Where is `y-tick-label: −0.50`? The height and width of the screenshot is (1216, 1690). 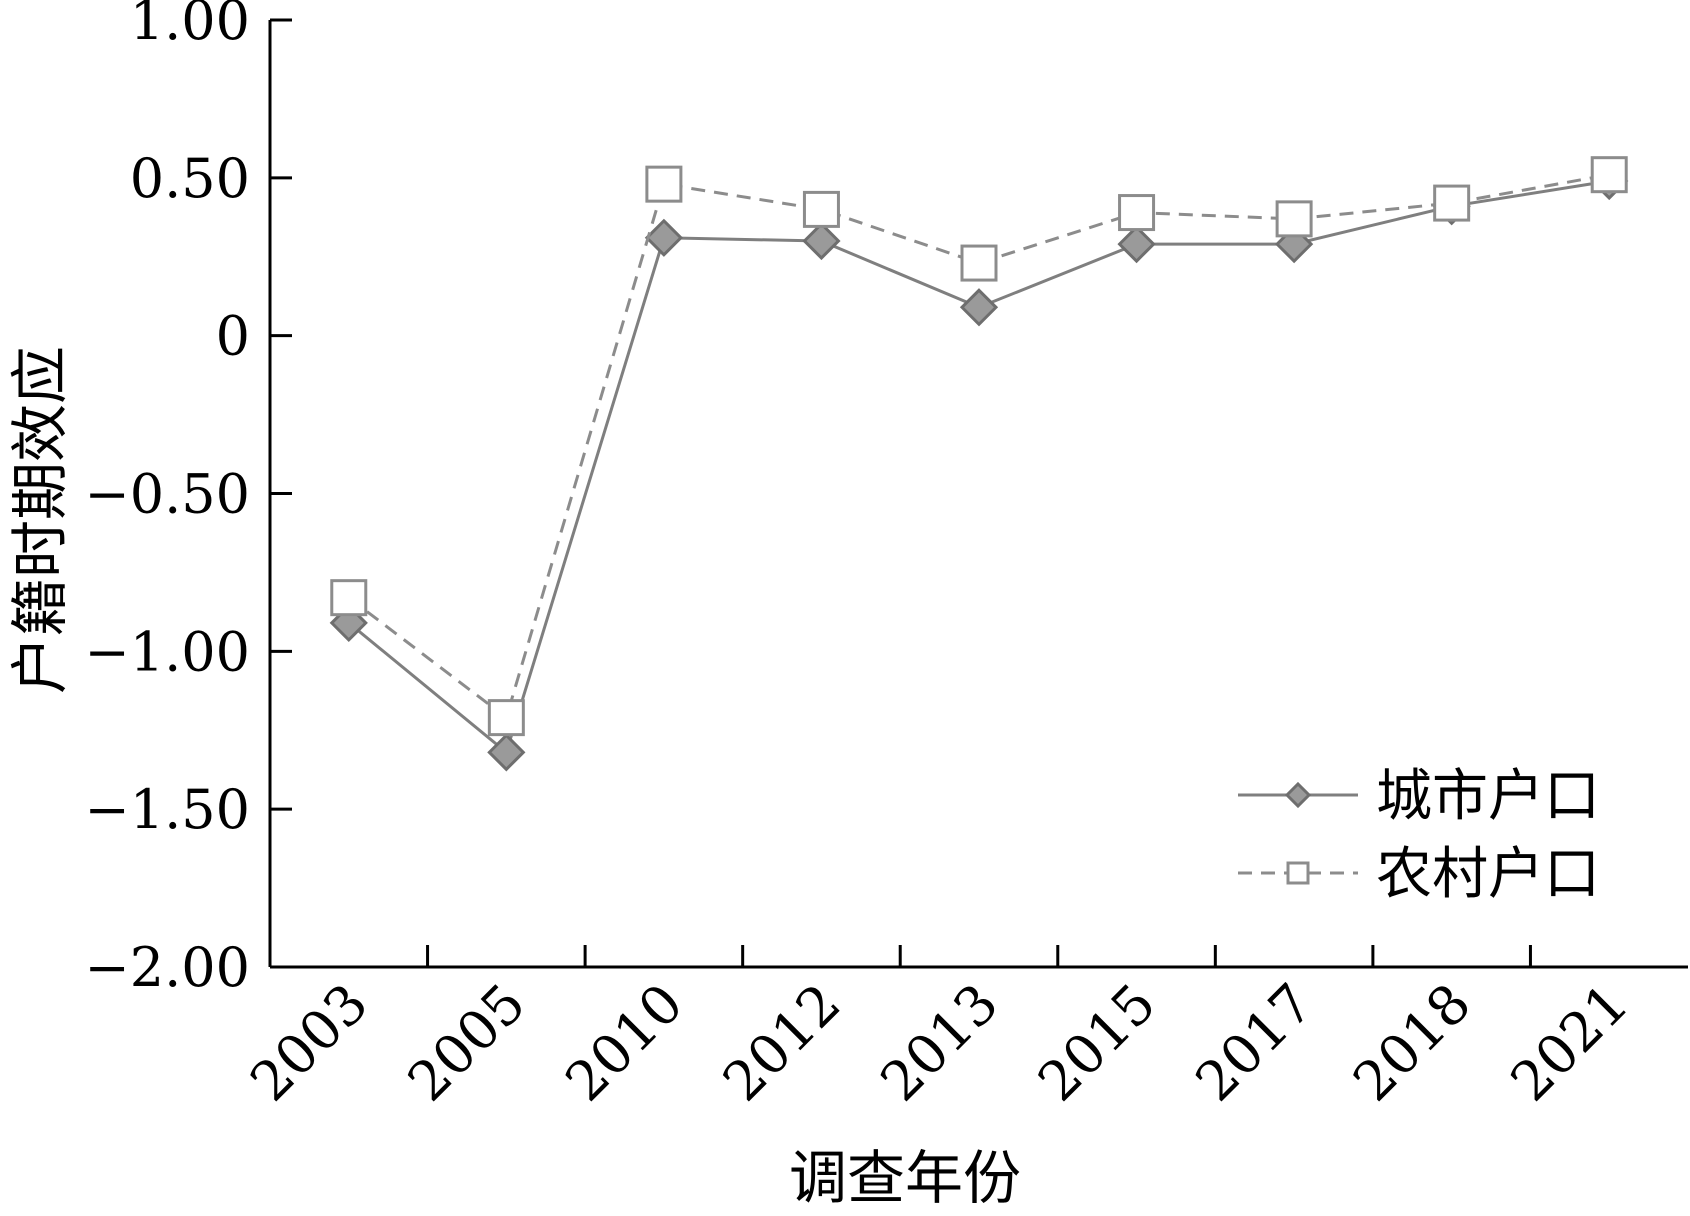
y-tick-label: −0.50 is located at coordinates (167, 494).